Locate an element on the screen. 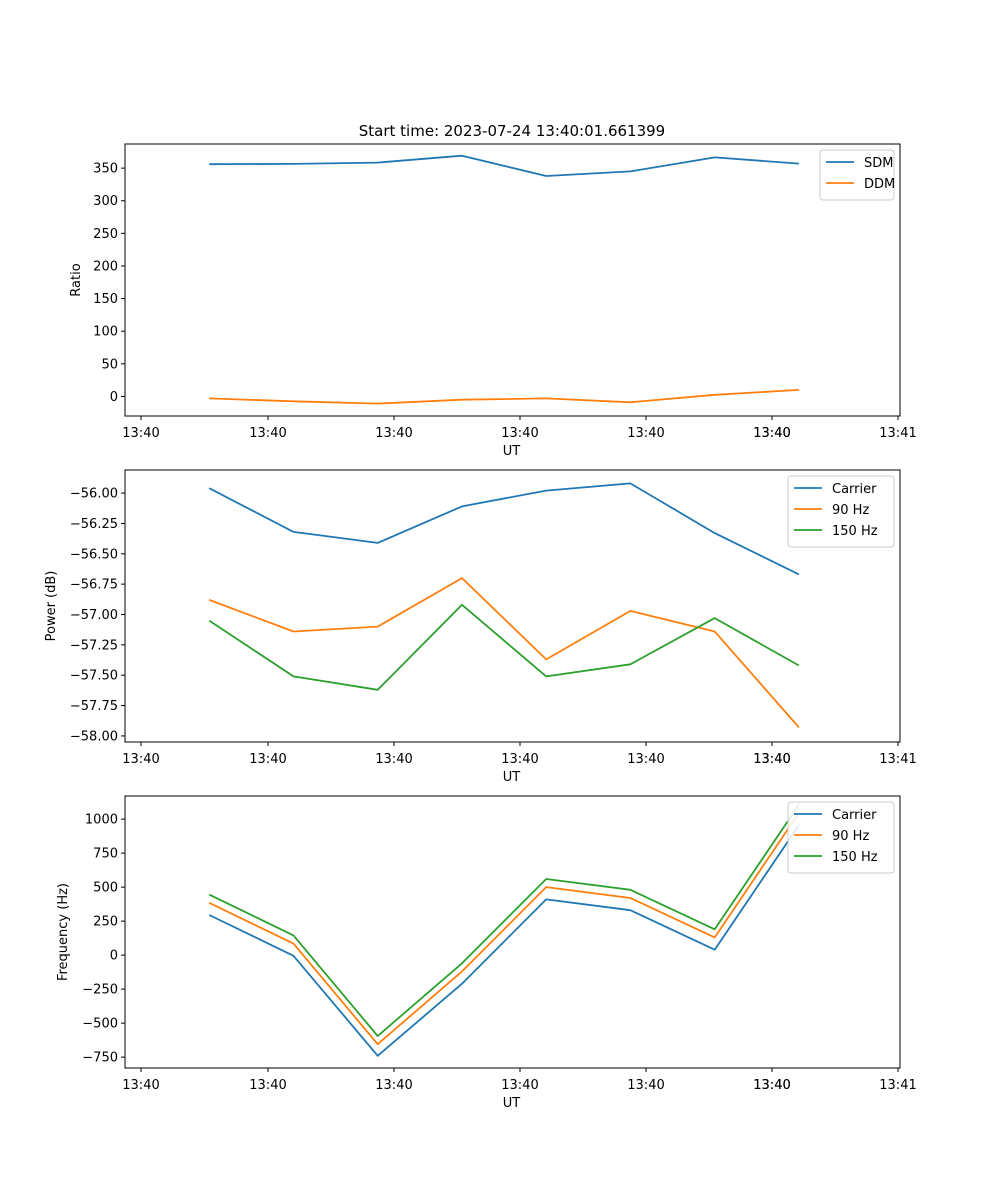 This screenshot has height=1200, width=1000. frequency-x-axis-label: UT is located at coordinates (512, 1103).